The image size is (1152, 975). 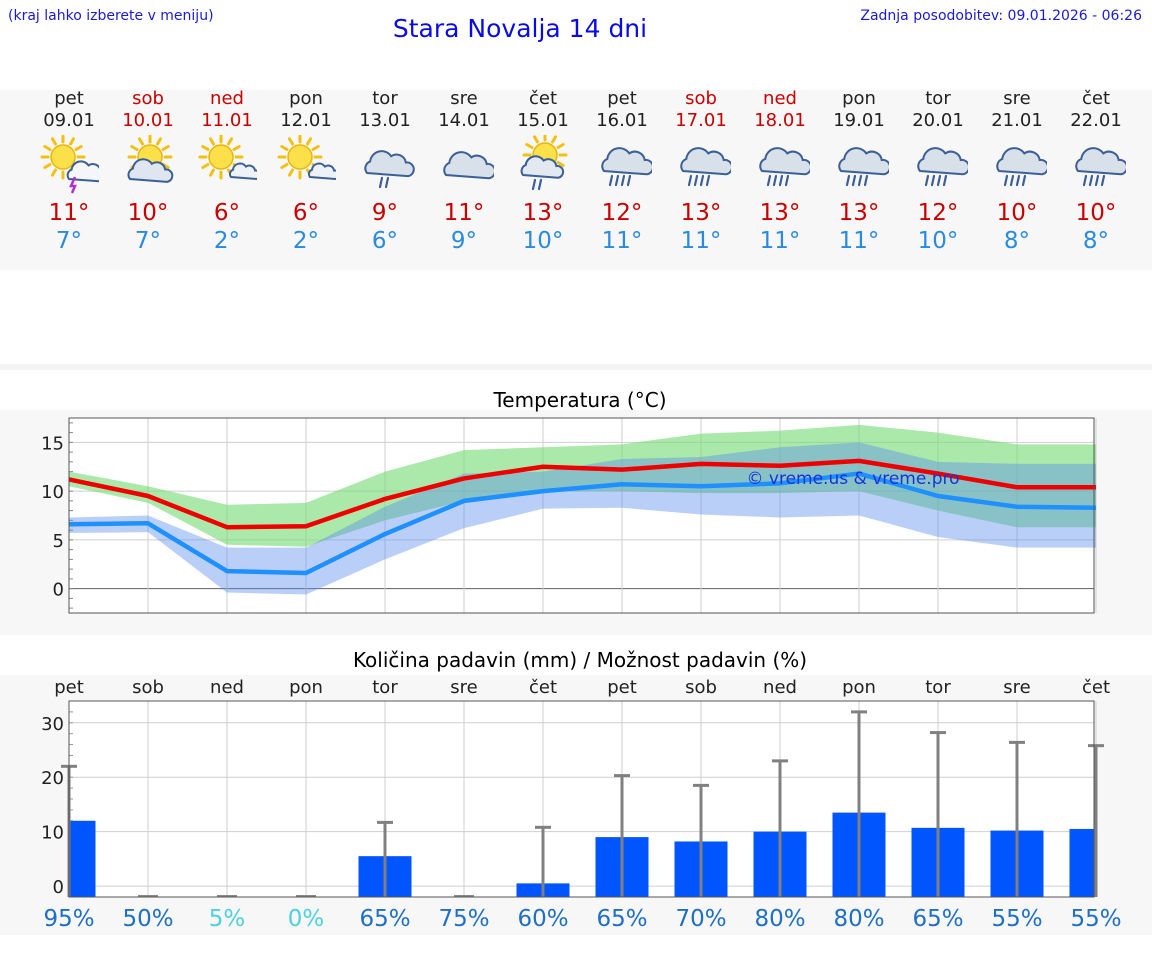 What do you see at coordinates (544, 163) in the screenshot?
I see `sun-cloud-light-rain-icon` at bounding box center [544, 163].